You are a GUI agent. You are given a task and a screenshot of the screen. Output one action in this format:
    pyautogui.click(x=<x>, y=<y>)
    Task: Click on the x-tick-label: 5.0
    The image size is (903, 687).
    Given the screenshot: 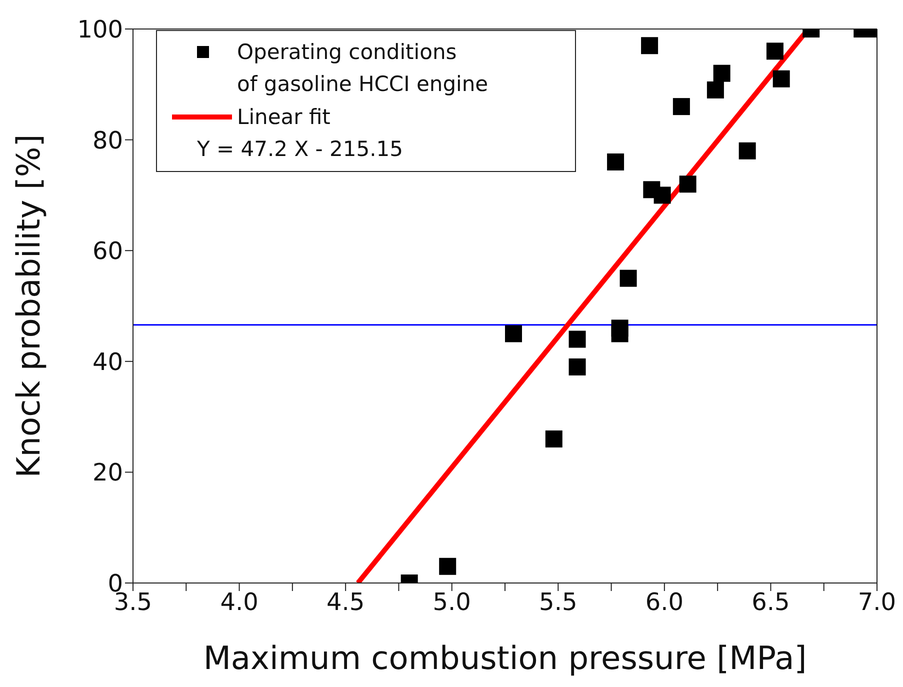 What is the action you would take?
    pyautogui.click(x=451, y=602)
    